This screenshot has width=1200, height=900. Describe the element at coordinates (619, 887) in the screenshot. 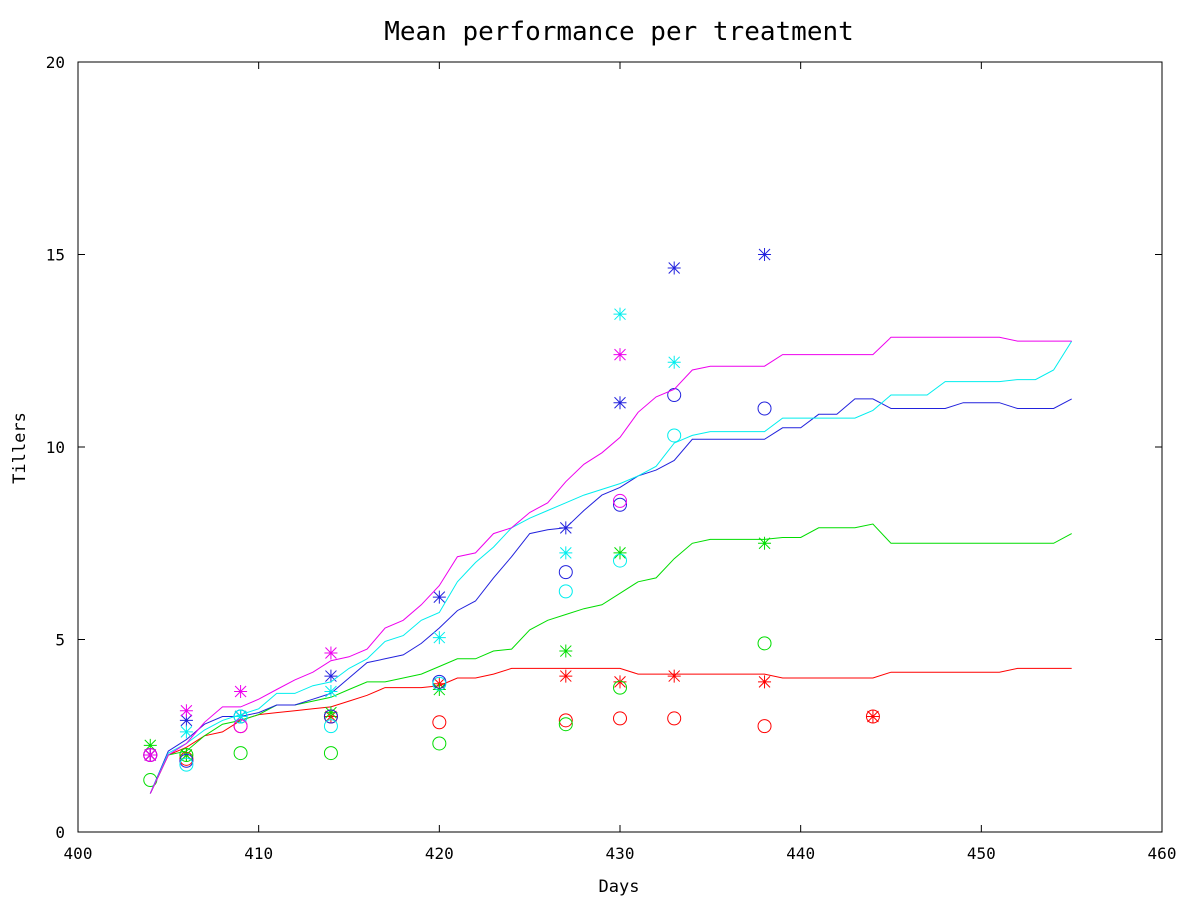

I see `x-axis-label: Days` at that location.